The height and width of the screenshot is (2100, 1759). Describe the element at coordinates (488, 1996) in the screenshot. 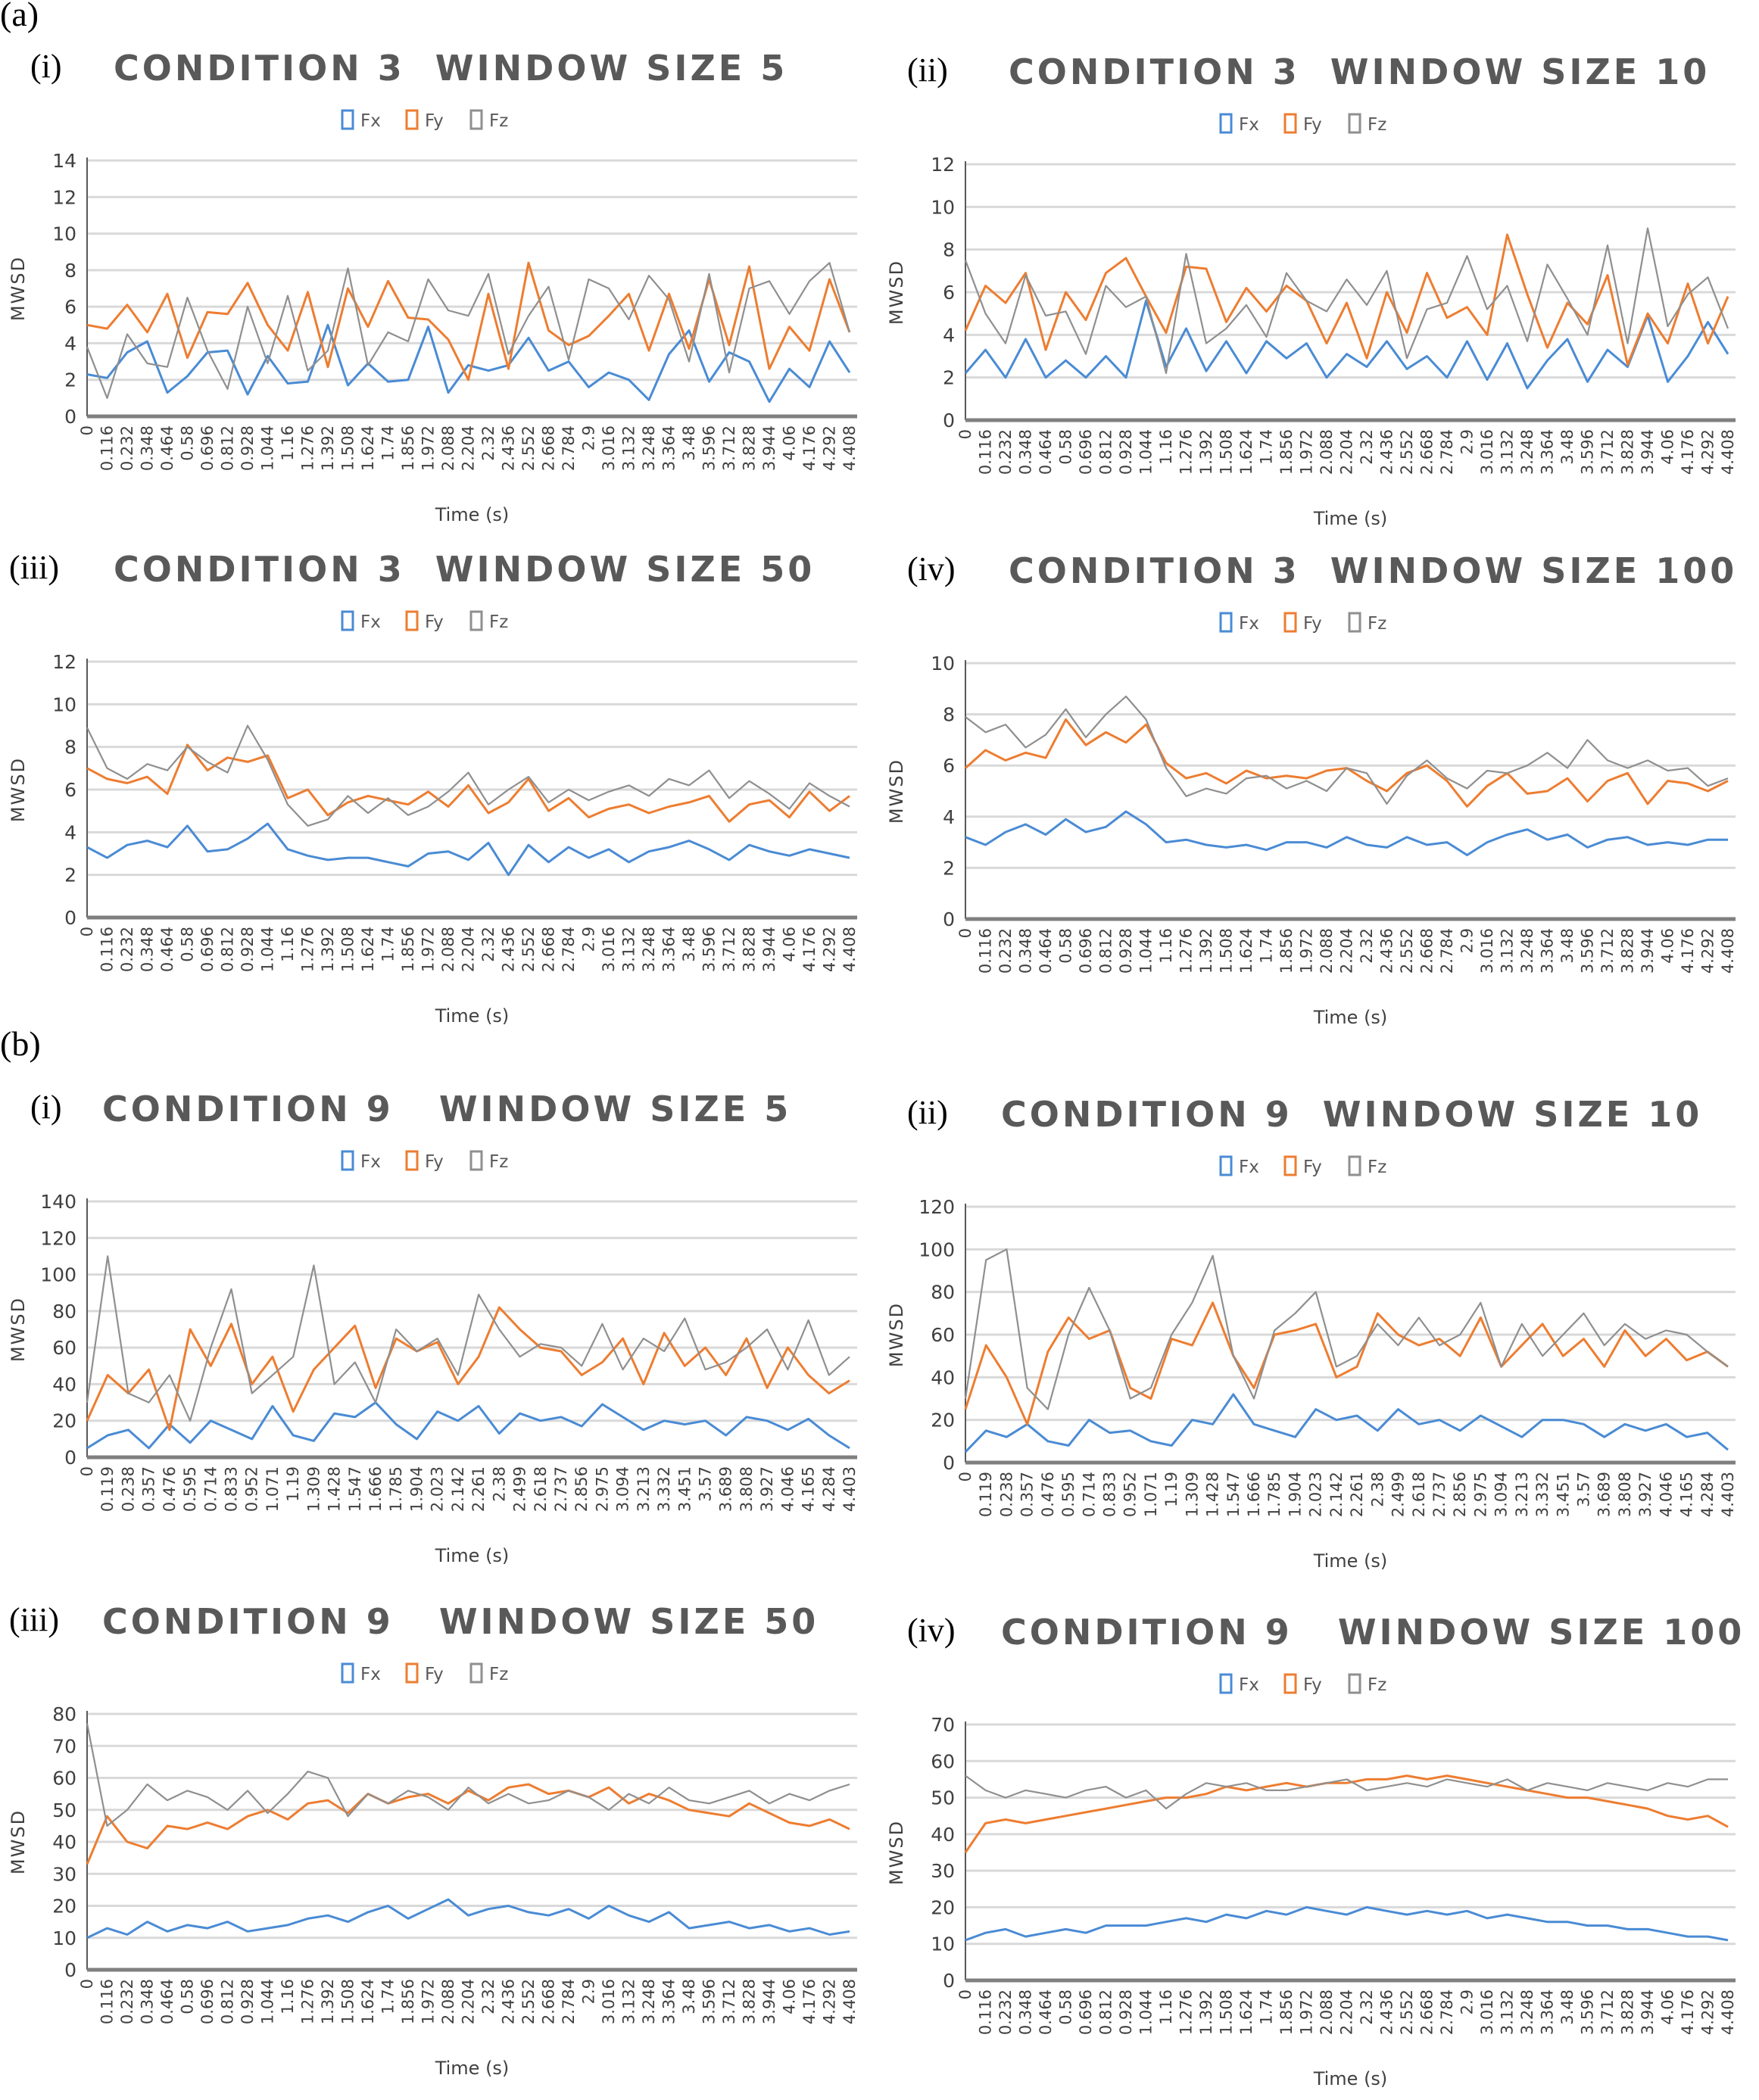

I see `x-tick-label: 2.32` at that location.